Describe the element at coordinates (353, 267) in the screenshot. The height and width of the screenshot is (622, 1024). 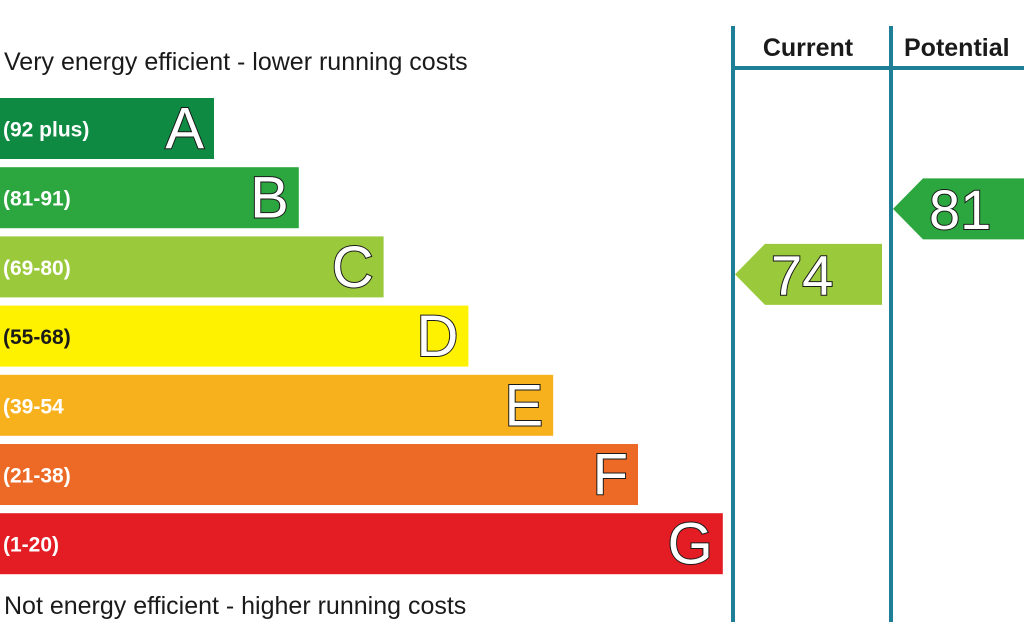
I see `band-c-letter: C` at that location.